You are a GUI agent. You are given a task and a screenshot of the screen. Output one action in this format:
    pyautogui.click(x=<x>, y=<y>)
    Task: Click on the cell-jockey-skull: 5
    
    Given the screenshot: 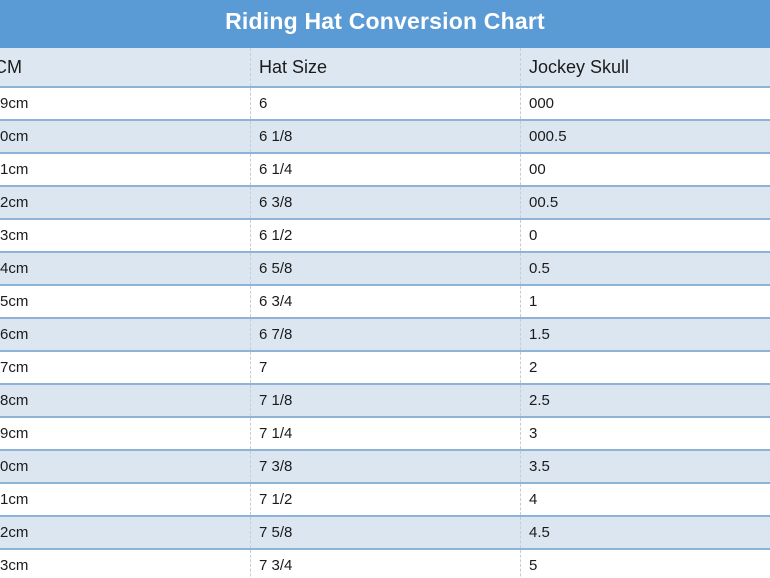 What is the action you would take?
    pyautogui.click(x=645, y=564)
    